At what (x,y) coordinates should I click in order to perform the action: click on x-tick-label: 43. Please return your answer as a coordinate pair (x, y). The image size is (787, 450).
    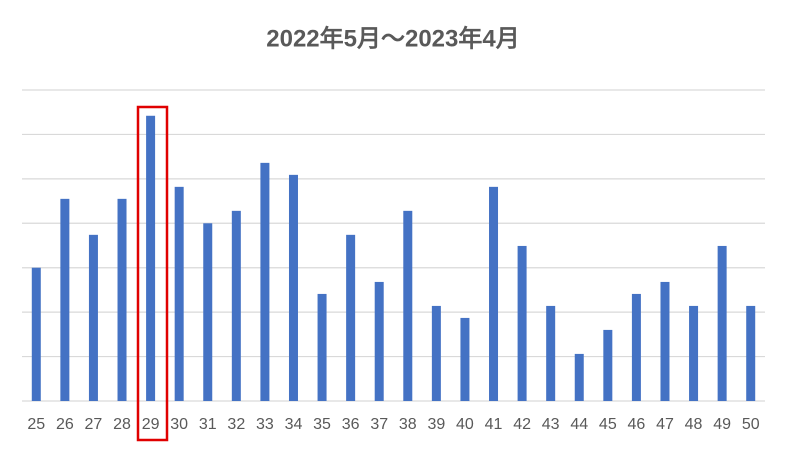
    Looking at the image, I should click on (551, 424).